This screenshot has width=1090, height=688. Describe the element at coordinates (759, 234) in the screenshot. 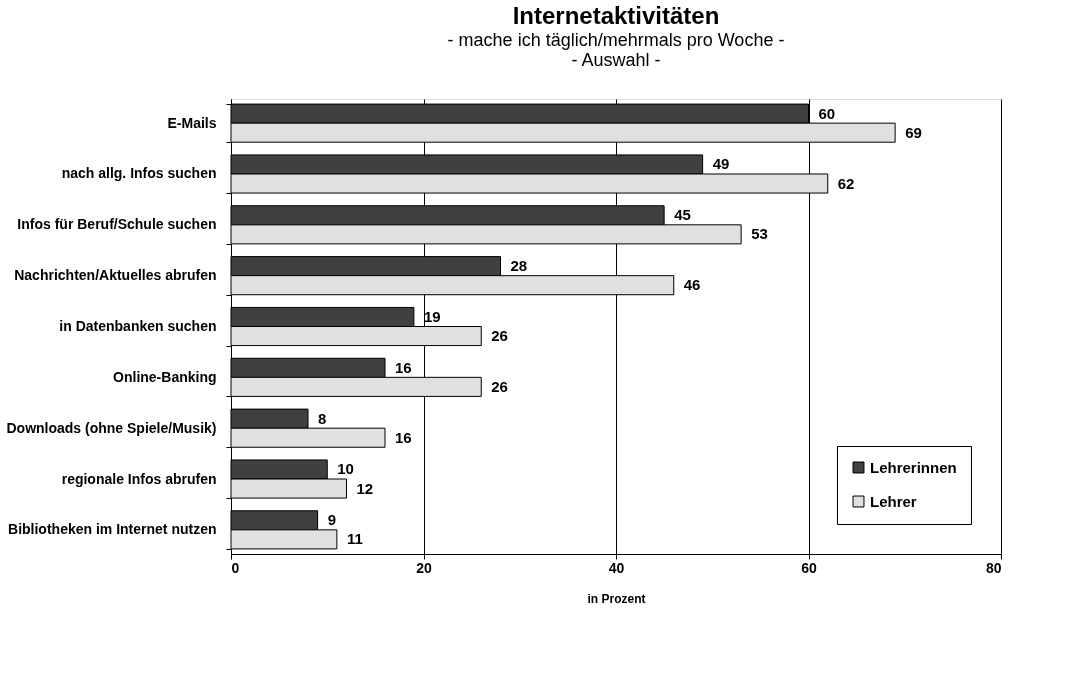

I see `data-label: 53` at that location.